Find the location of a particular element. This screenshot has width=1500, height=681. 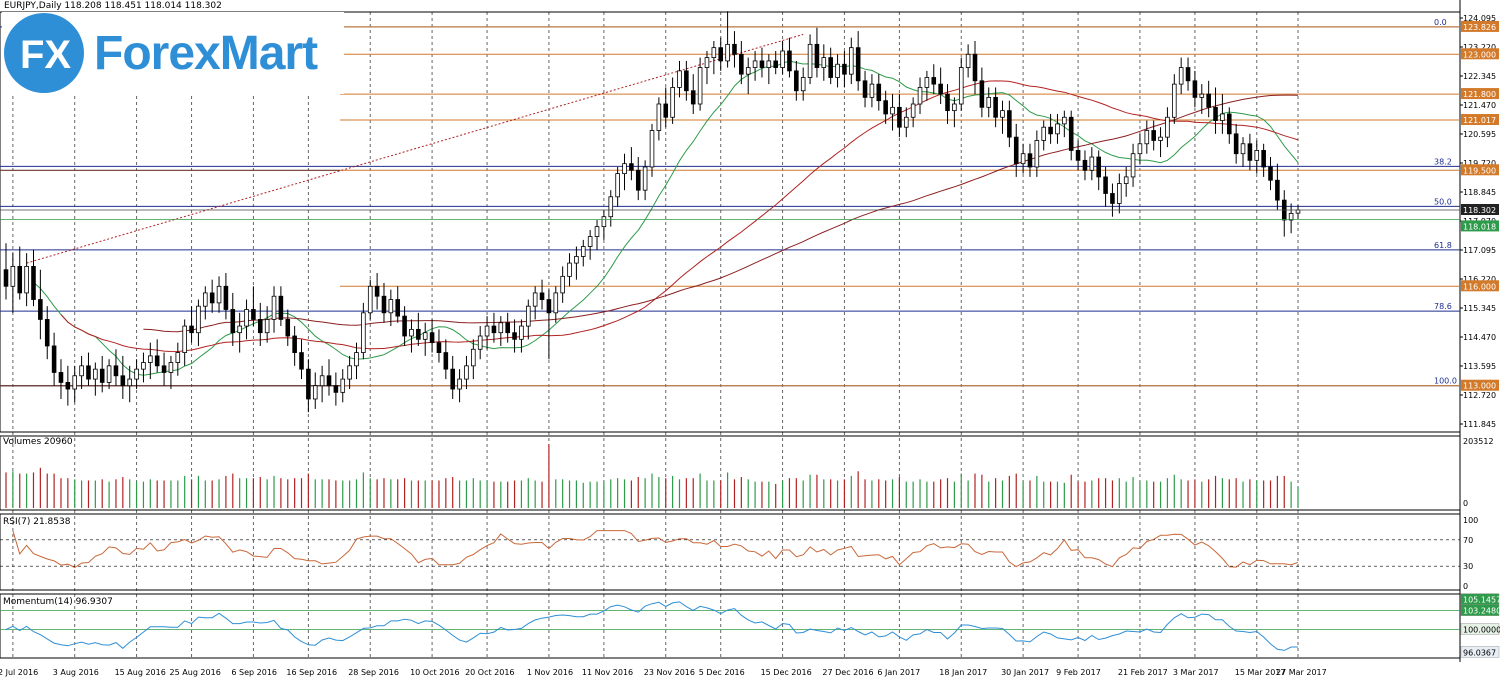

momentum-tick-box is located at coordinates (1480, 652).